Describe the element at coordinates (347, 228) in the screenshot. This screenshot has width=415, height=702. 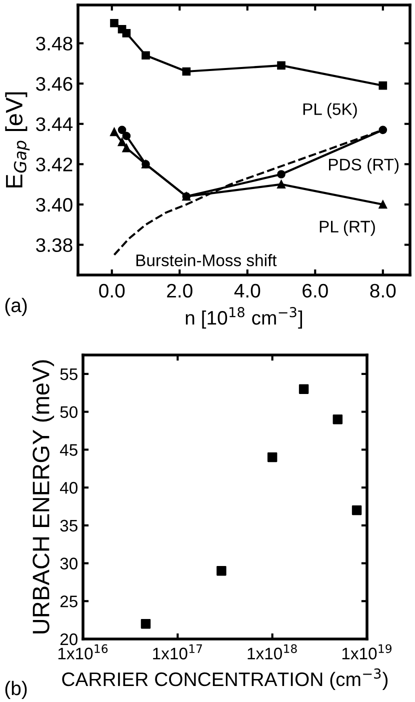
I see `series-label: PL (RT)` at that location.